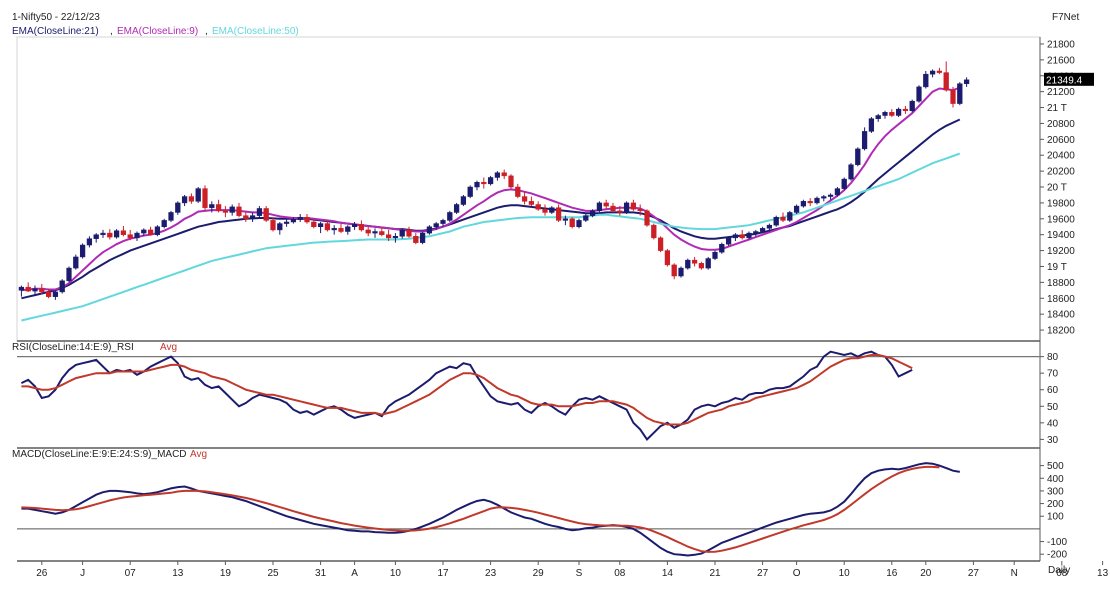 This screenshot has height=590, width=1110. What do you see at coordinates (491, 573) in the screenshot?
I see `x-tick-label: 23` at bounding box center [491, 573].